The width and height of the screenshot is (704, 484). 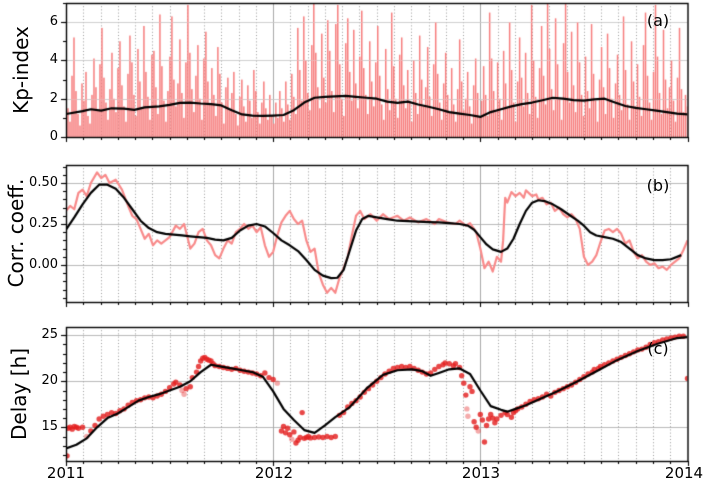 I want to click on panel-letter-a: (a), so click(x=658, y=20).